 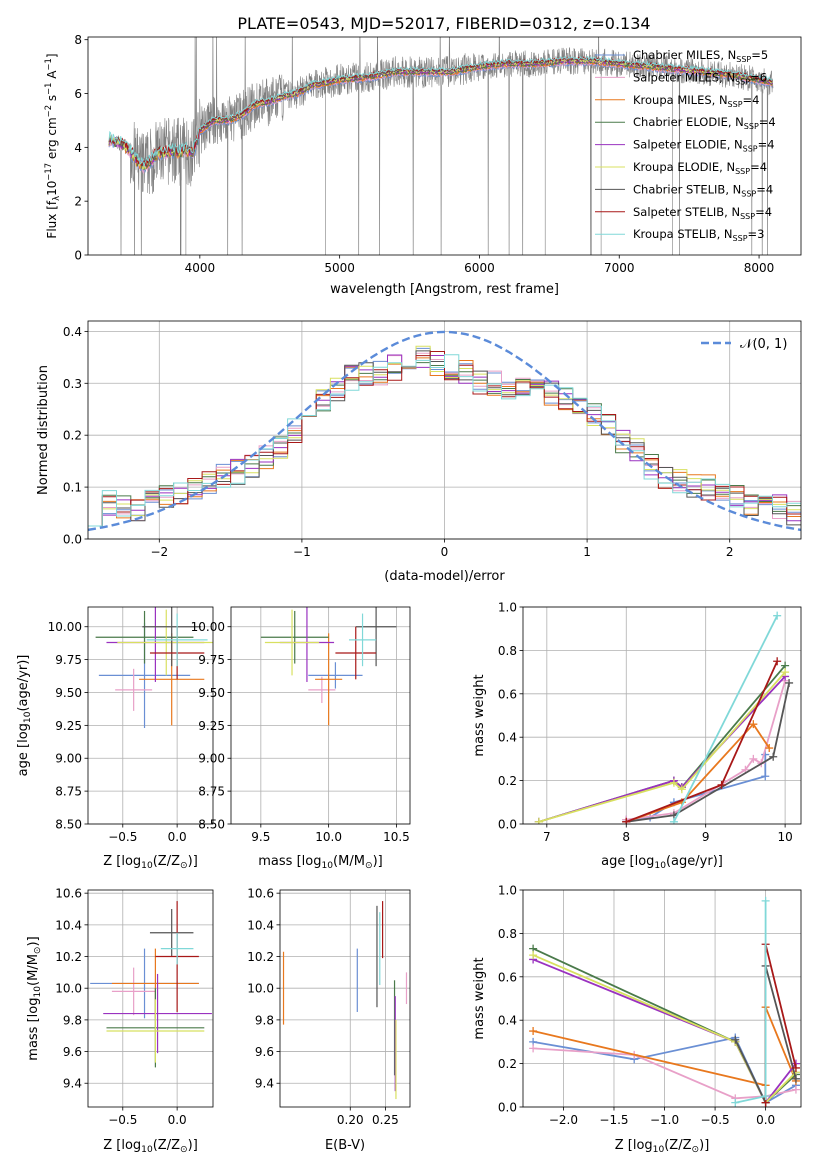 I want to click on y-axis-label-part: erg cm, so click(x=52, y=140).